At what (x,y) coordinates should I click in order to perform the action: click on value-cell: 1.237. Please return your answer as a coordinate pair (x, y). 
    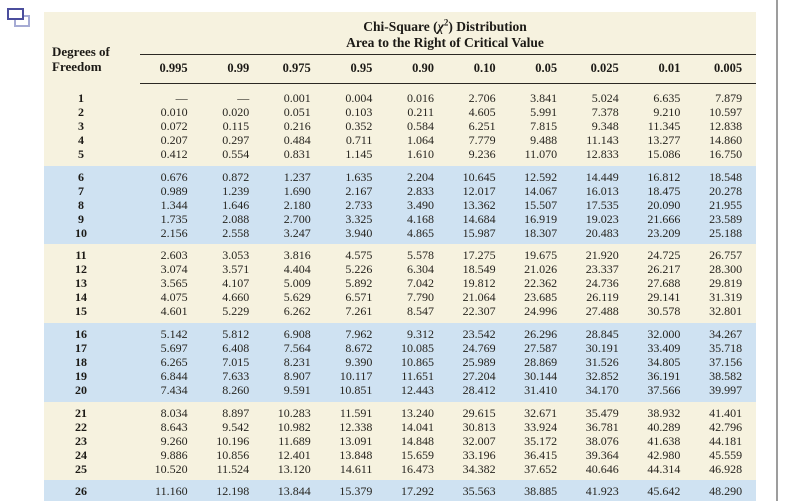
    Looking at the image, I should click on (297, 176).